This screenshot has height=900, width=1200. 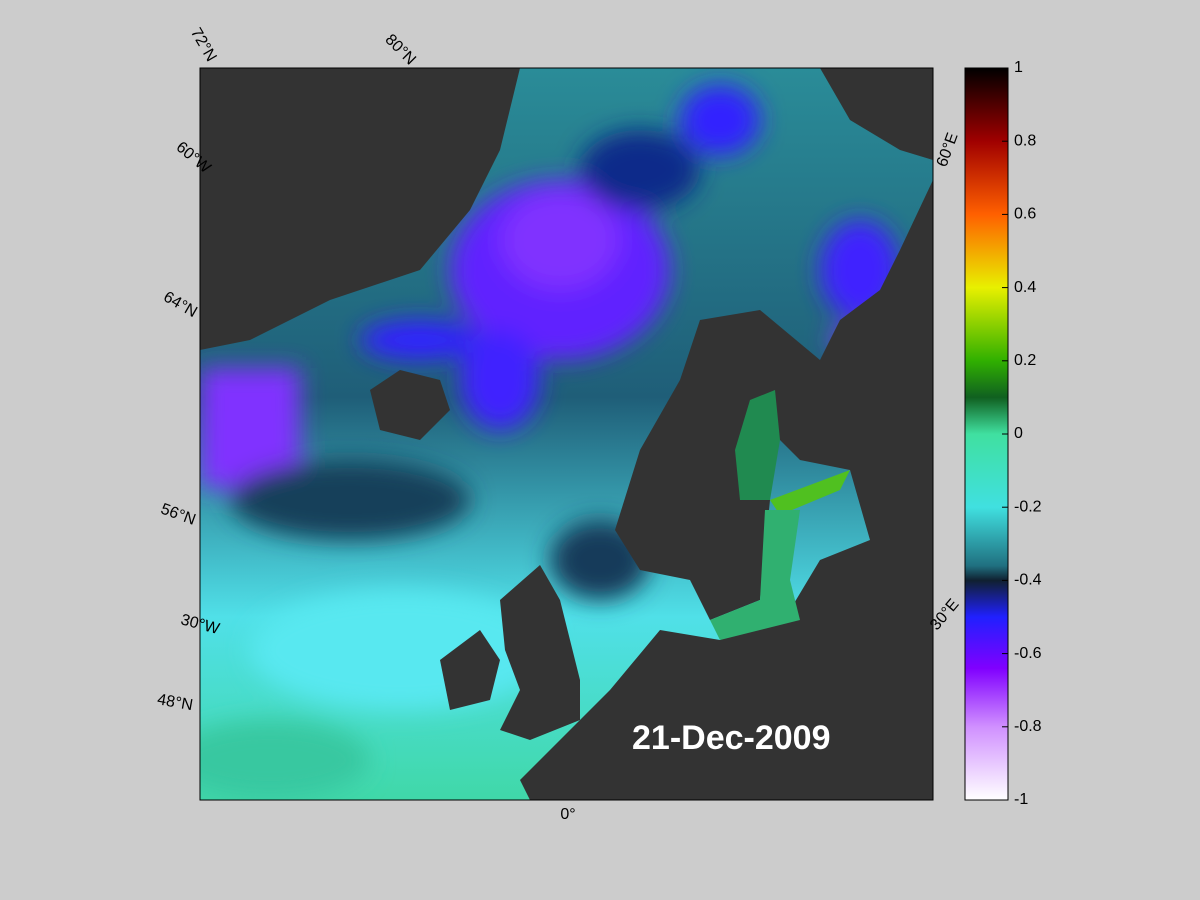 I want to click on colorbar-tick-label: 0.4, so click(x=1025, y=287).